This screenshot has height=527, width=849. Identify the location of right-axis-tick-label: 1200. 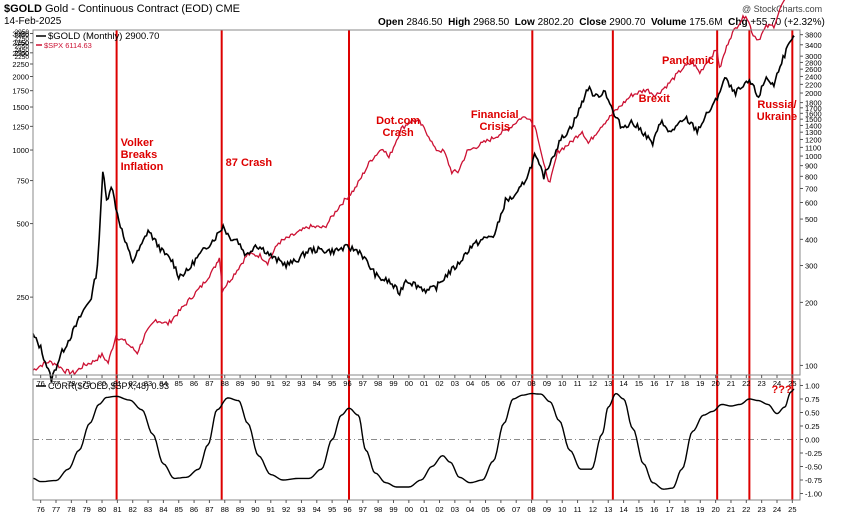
(813, 139).